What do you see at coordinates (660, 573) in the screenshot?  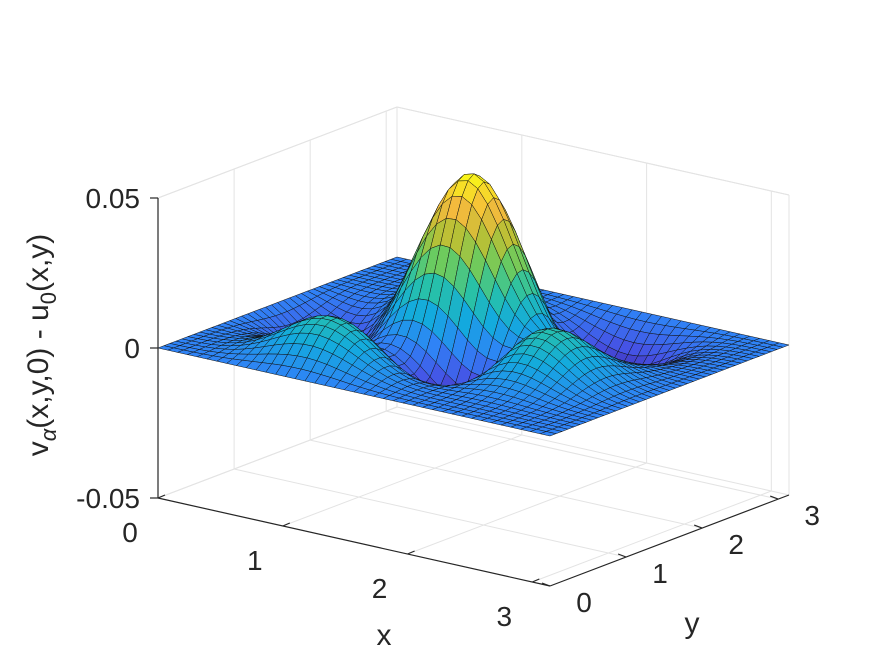 I see `y-tick-label: 1` at bounding box center [660, 573].